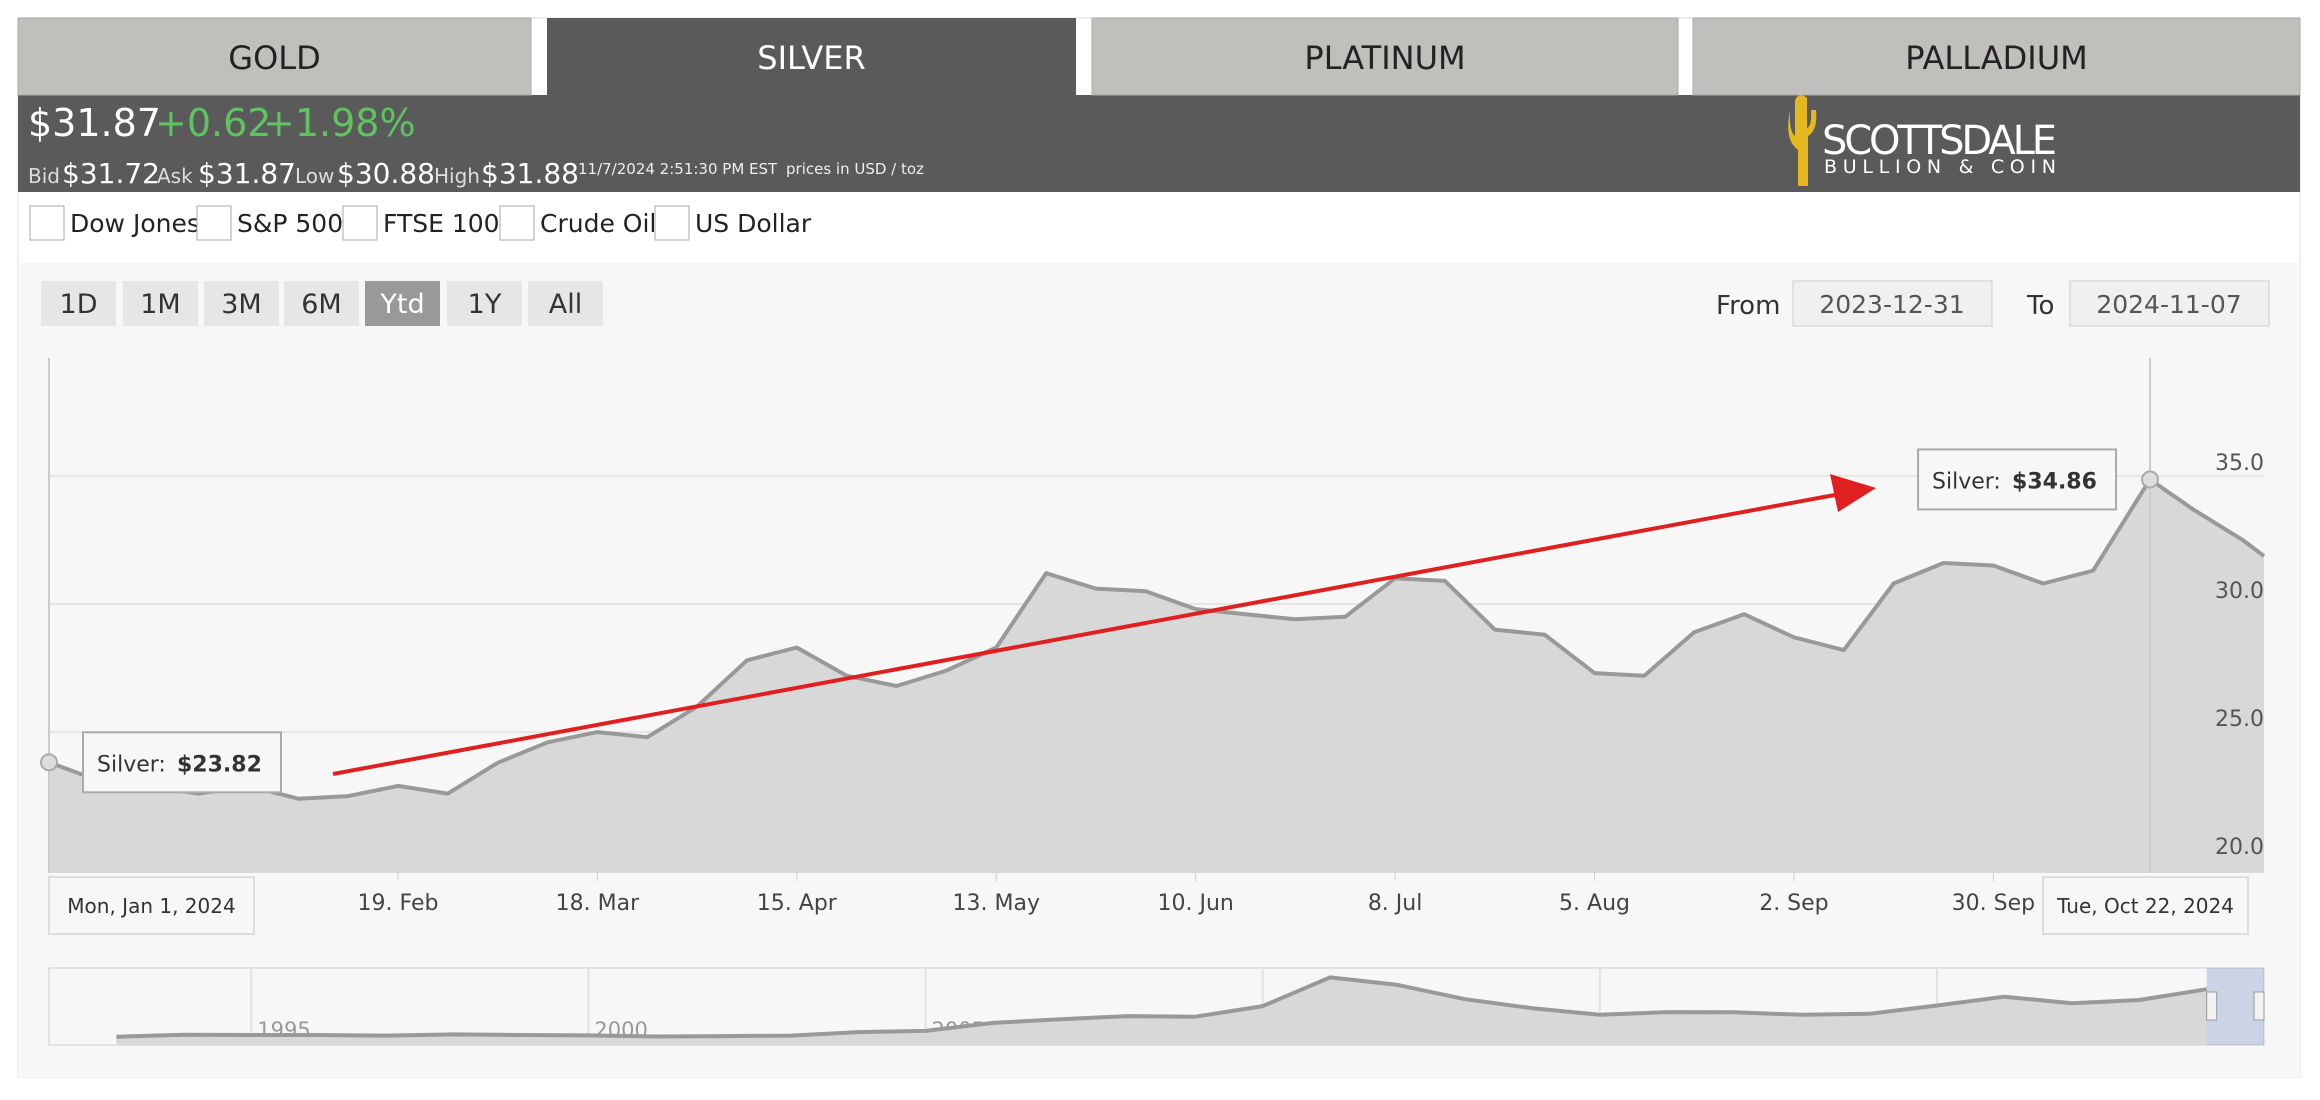 This screenshot has width=2320, height=1100. I want to click on y-tick-label: 35.0, so click(2239, 463).